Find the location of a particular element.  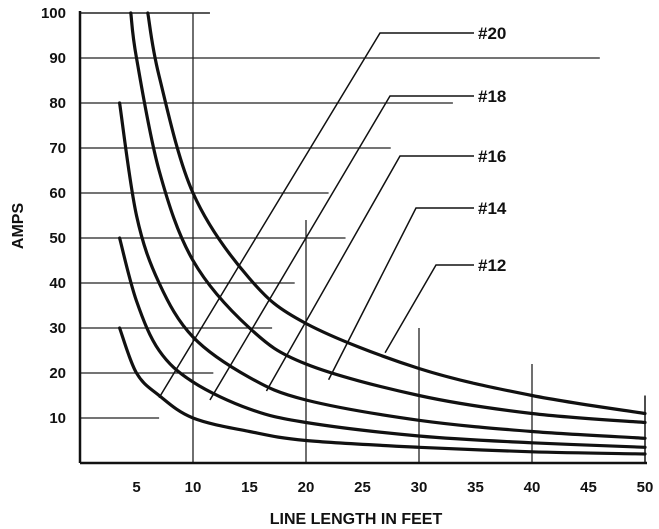

x-tick-label: 10 is located at coordinates (193, 487).